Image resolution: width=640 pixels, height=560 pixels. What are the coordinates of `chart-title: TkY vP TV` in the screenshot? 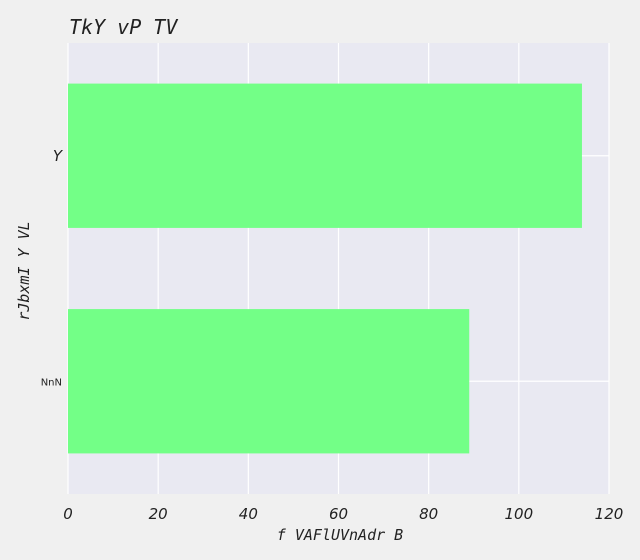 It's located at (123, 27).